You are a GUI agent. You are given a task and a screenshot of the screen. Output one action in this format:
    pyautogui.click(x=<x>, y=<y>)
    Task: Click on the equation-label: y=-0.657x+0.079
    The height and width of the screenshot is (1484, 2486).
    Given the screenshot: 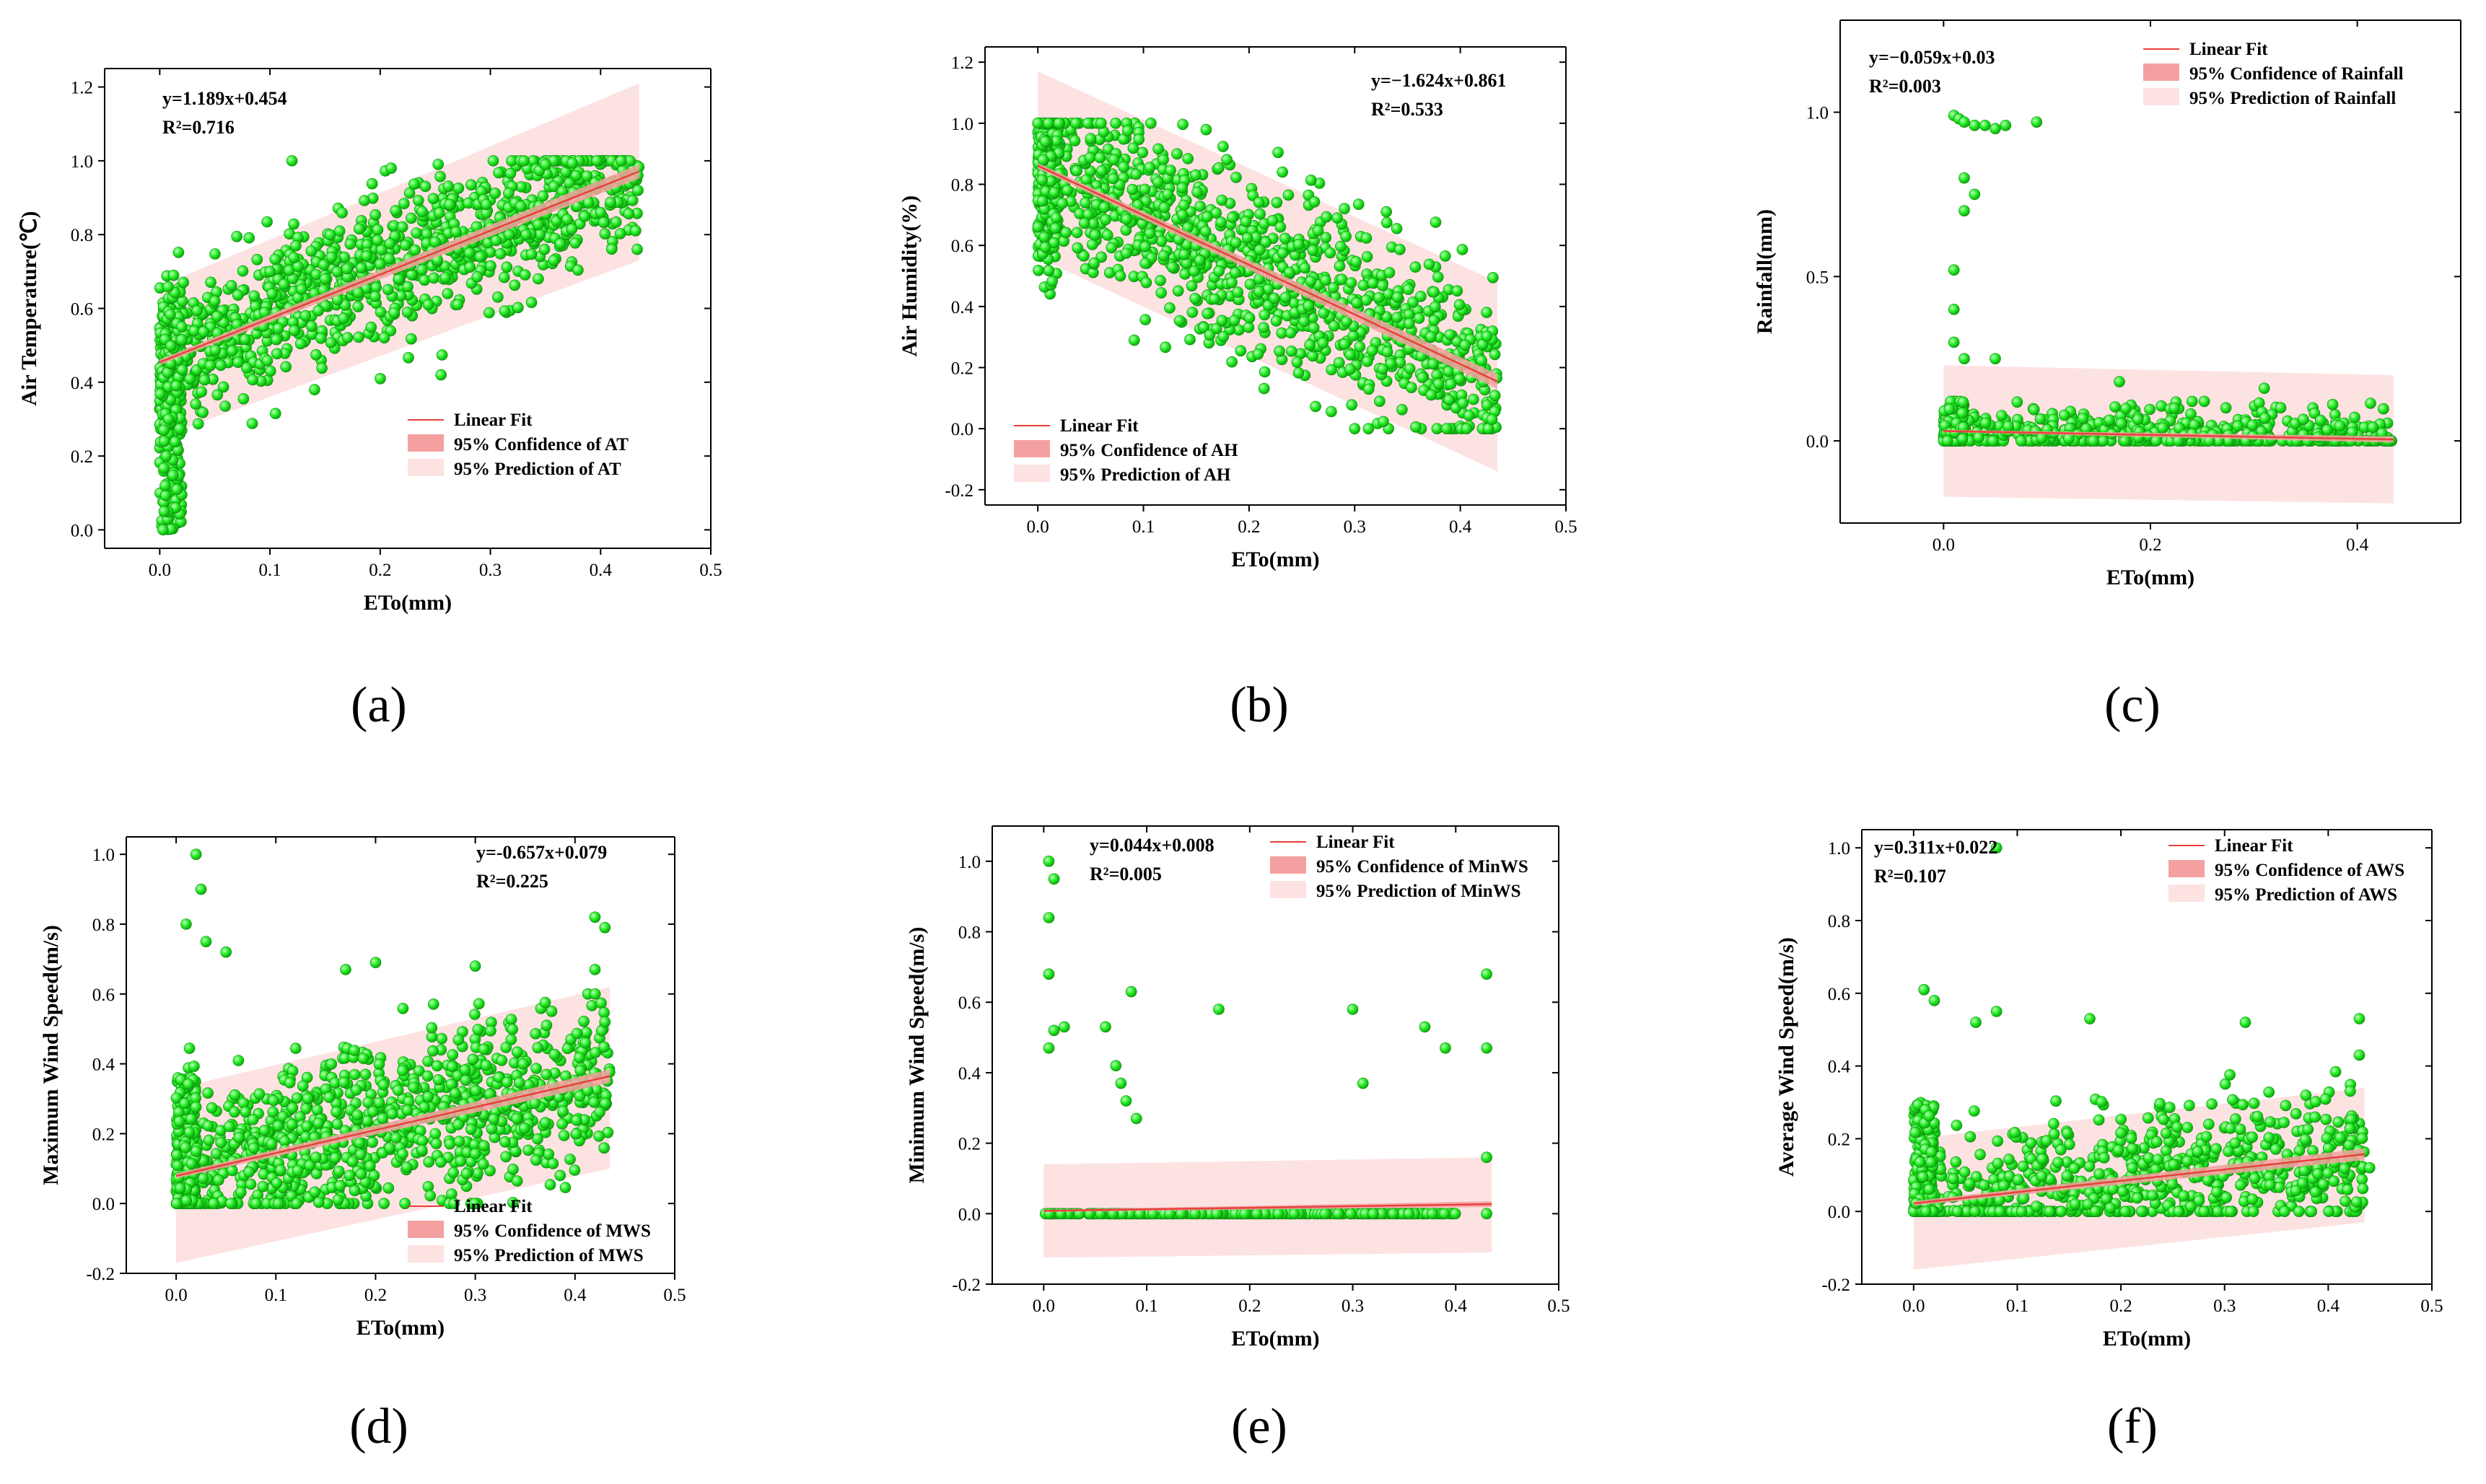 What is the action you would take?
    pyautogui.click(x=541, y=852)
    